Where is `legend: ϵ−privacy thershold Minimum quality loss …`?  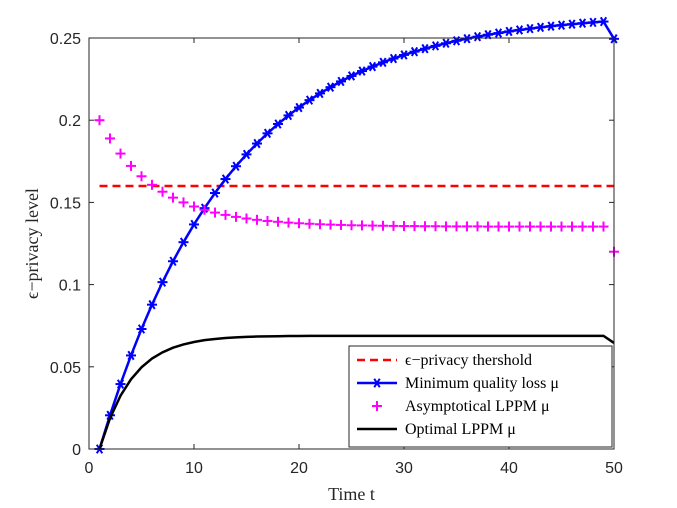 legend: ϵ−privacy thershold Minimum quality loss … is located at coordinates (480, 396).